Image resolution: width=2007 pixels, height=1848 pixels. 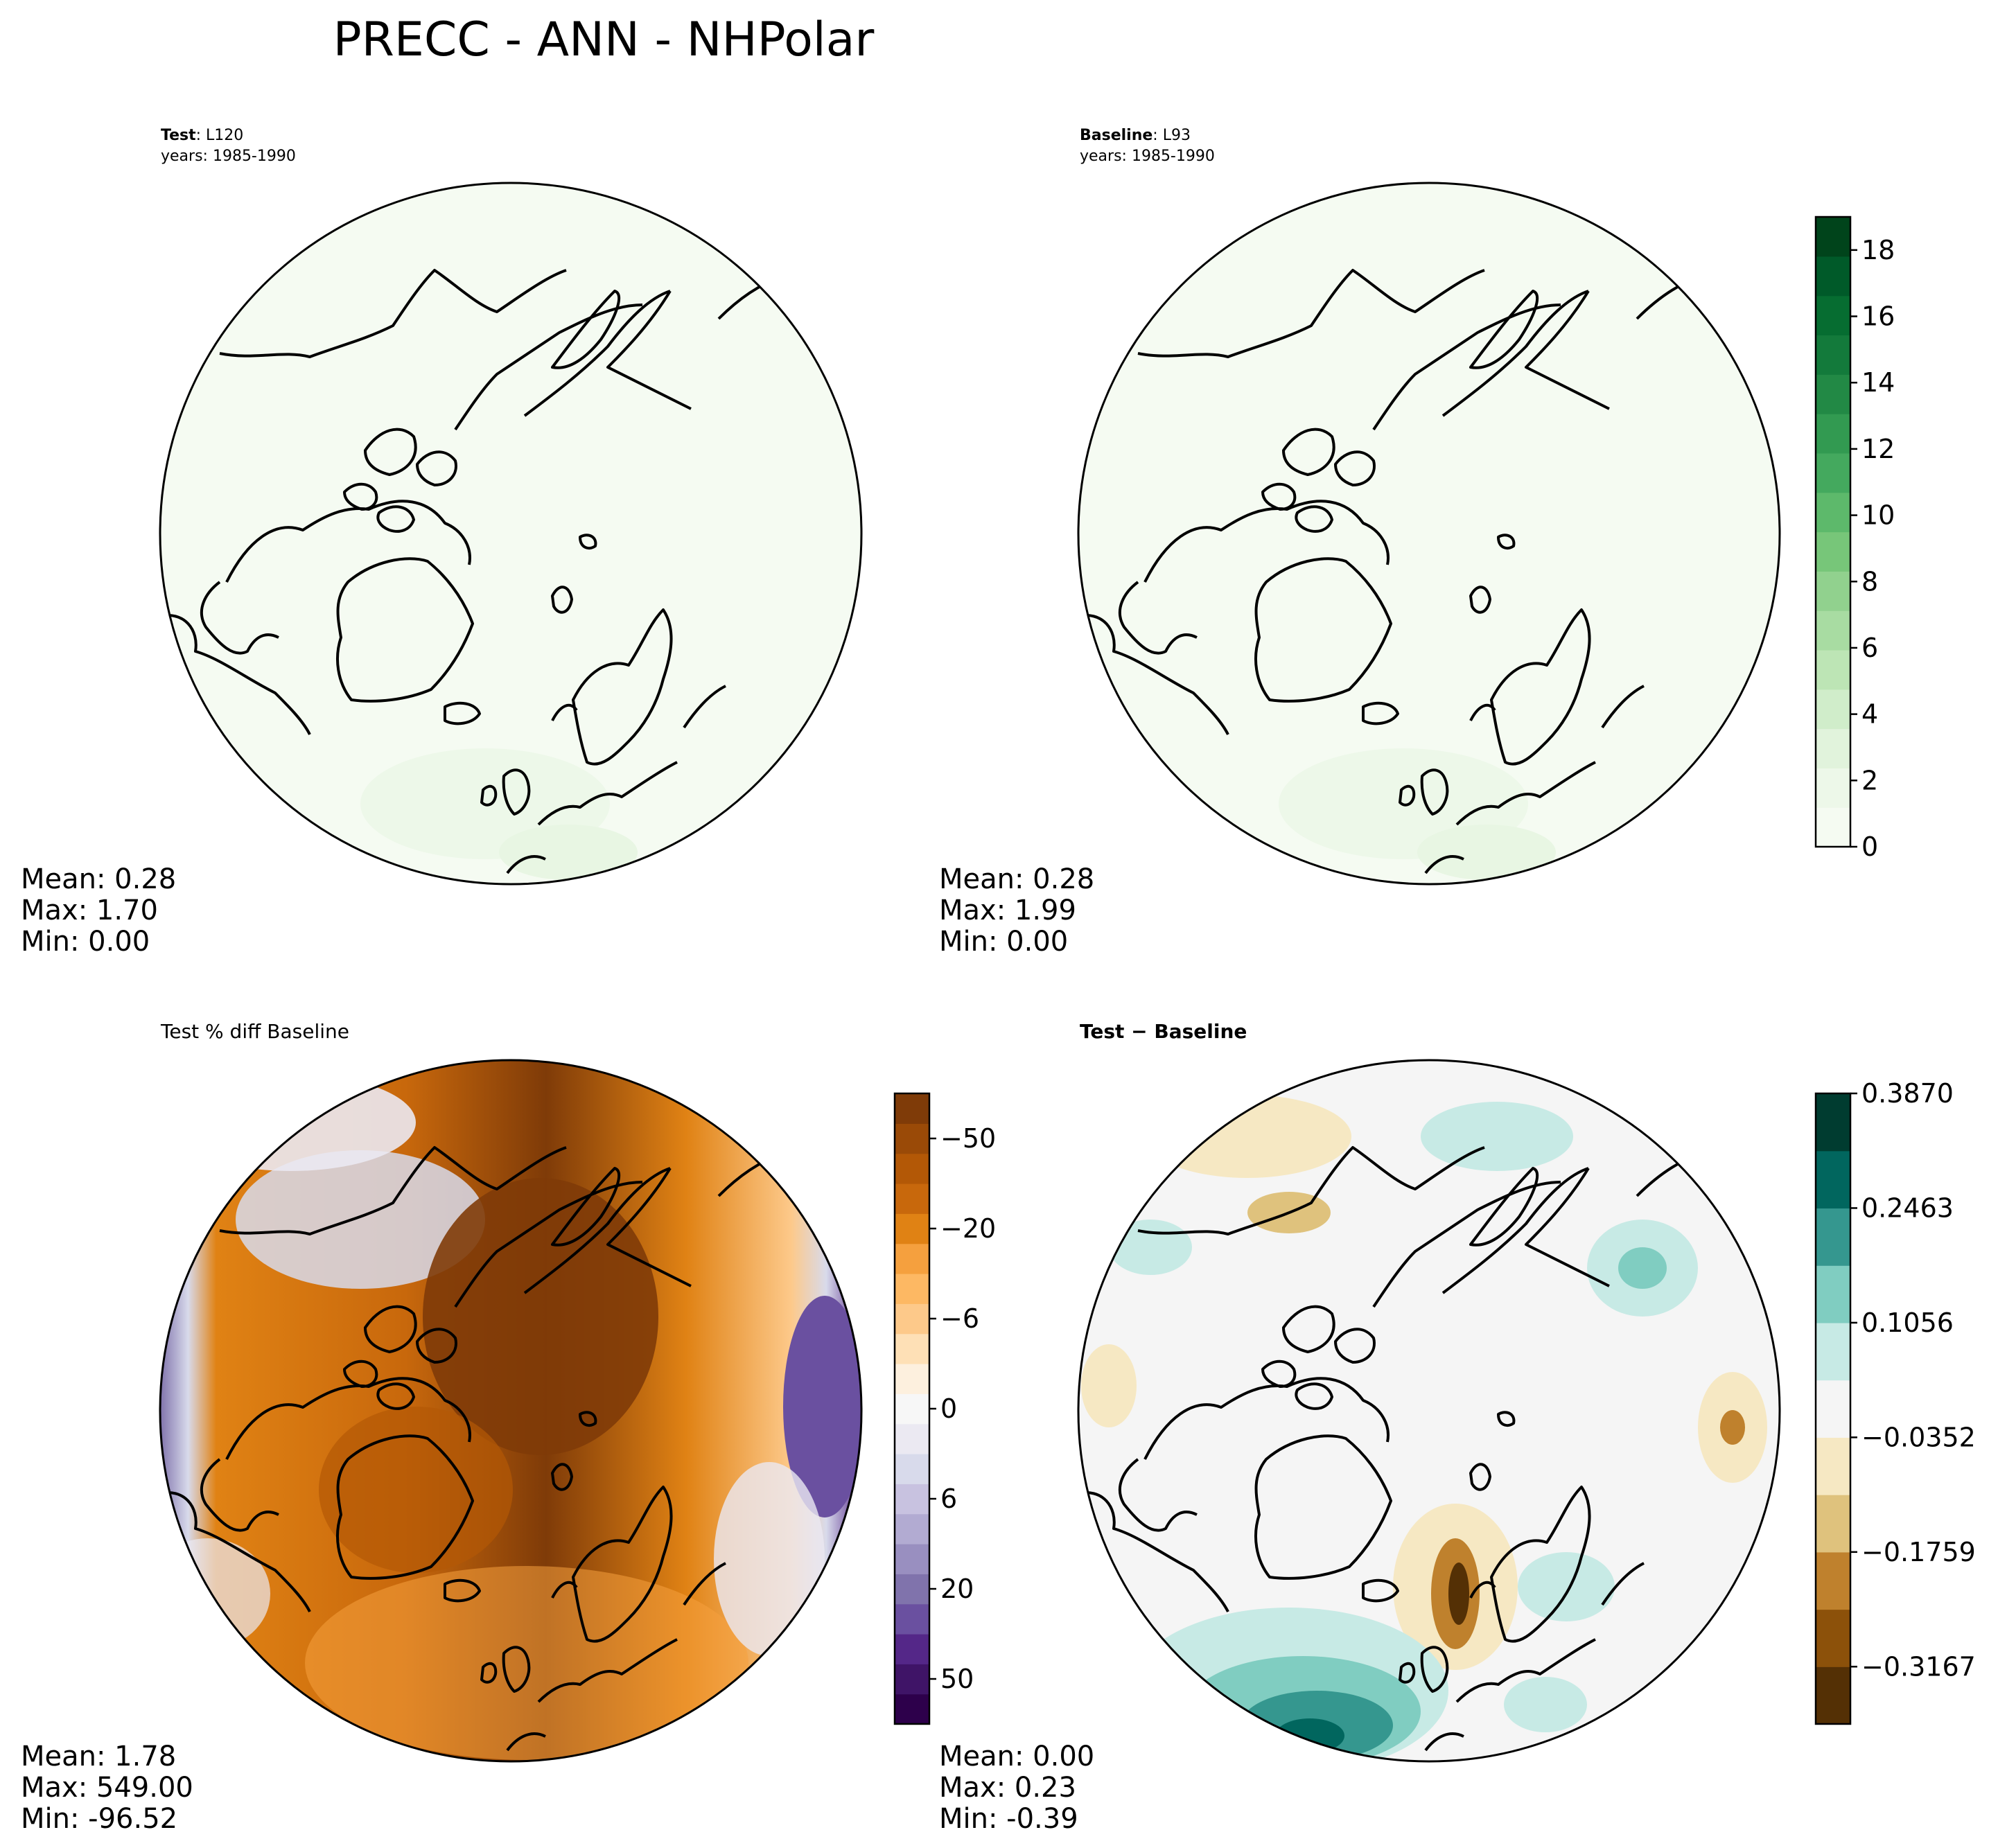 I want to click on greens-colorbar-tick-label: 6, so click(x=1869, y=648).